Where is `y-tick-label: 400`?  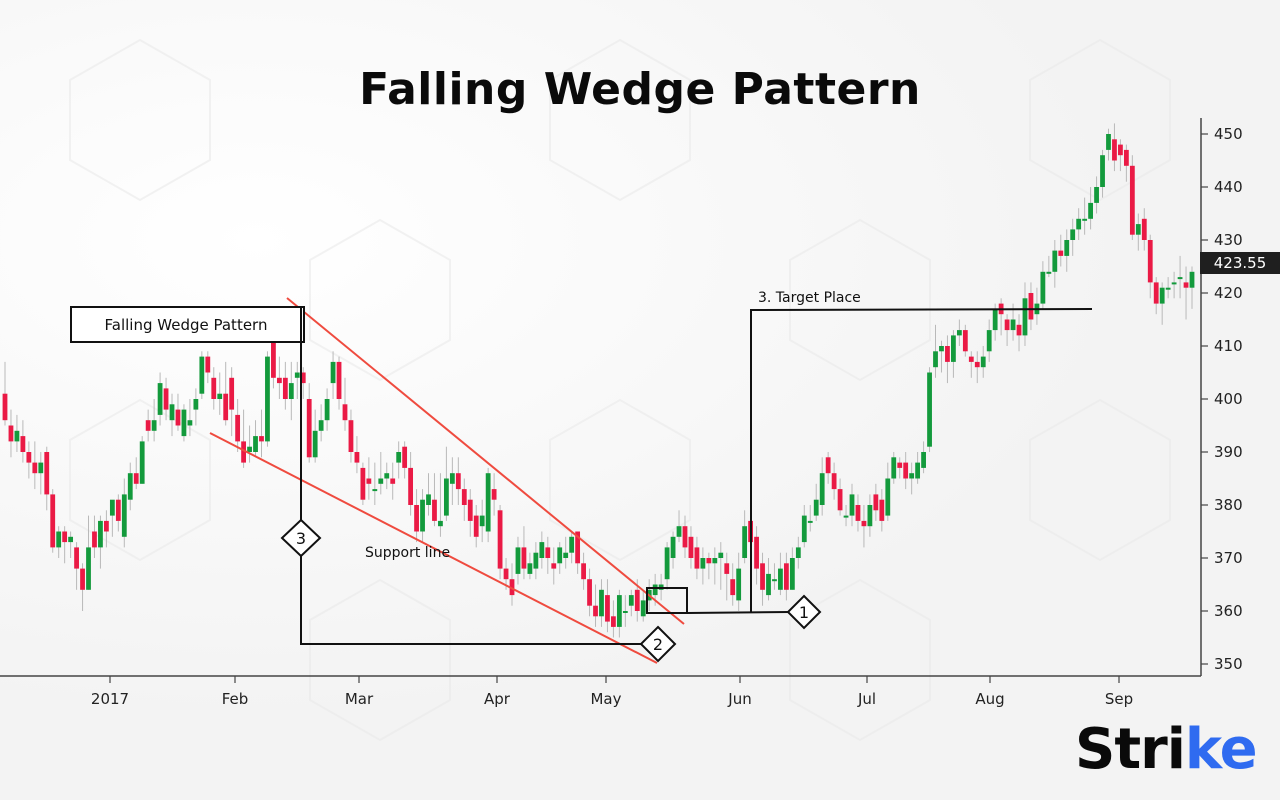 y-tick-label: 400 is located at coordinates (1228, 399).